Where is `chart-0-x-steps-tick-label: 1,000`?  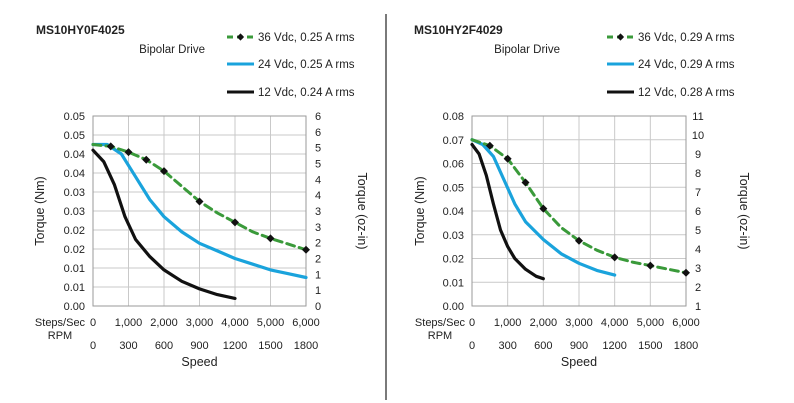 chart-0-x-steps-tick-label: 1,000 is located at coordinates (129, 323).